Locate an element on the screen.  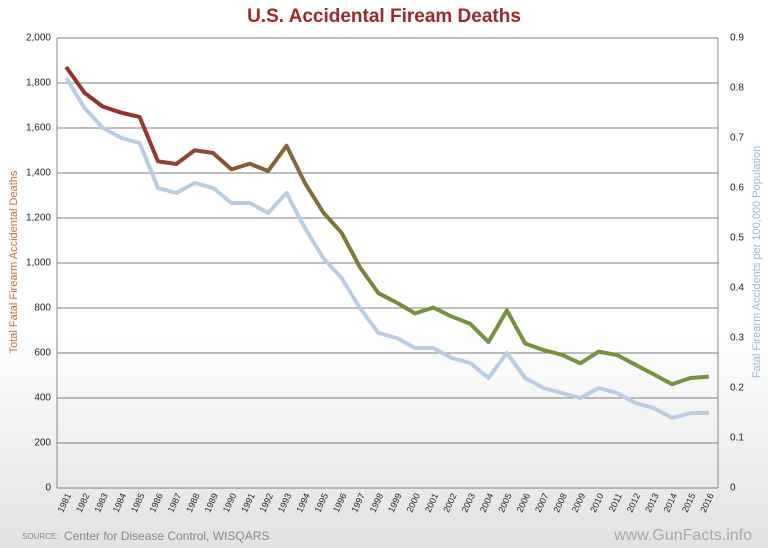
y-tick-label: 0 is located at coordinates (48, 488).